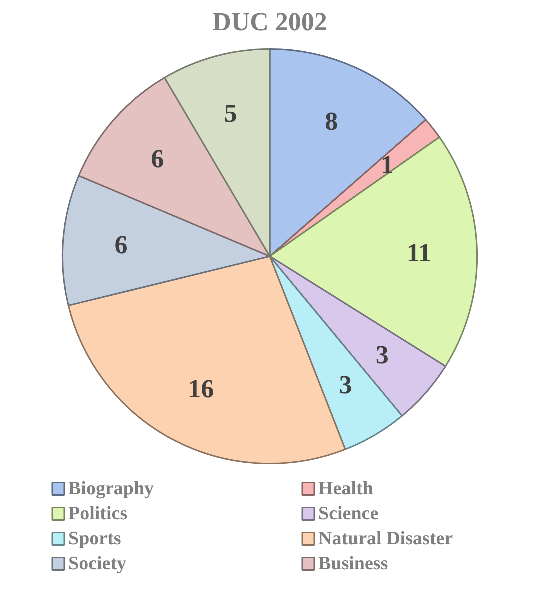  What do you see at coordinates (201, 389) in the screenshot?
I see `data-label: 16` at bounding box center [201, 389].